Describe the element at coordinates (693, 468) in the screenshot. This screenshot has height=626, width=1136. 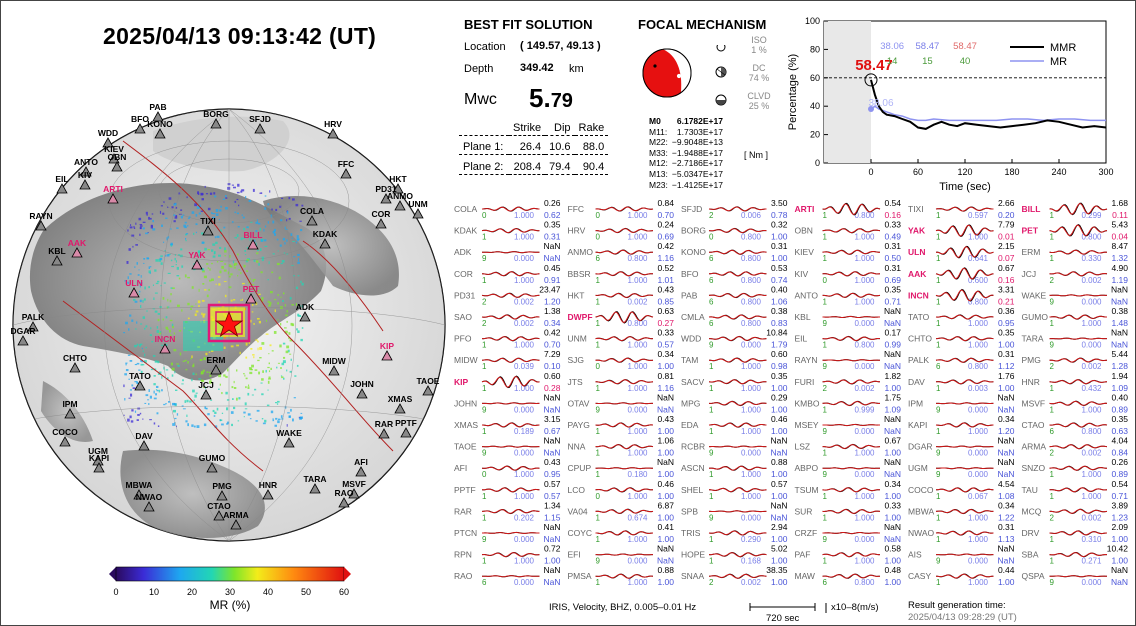
I see `station-name: ASCN` at that location.